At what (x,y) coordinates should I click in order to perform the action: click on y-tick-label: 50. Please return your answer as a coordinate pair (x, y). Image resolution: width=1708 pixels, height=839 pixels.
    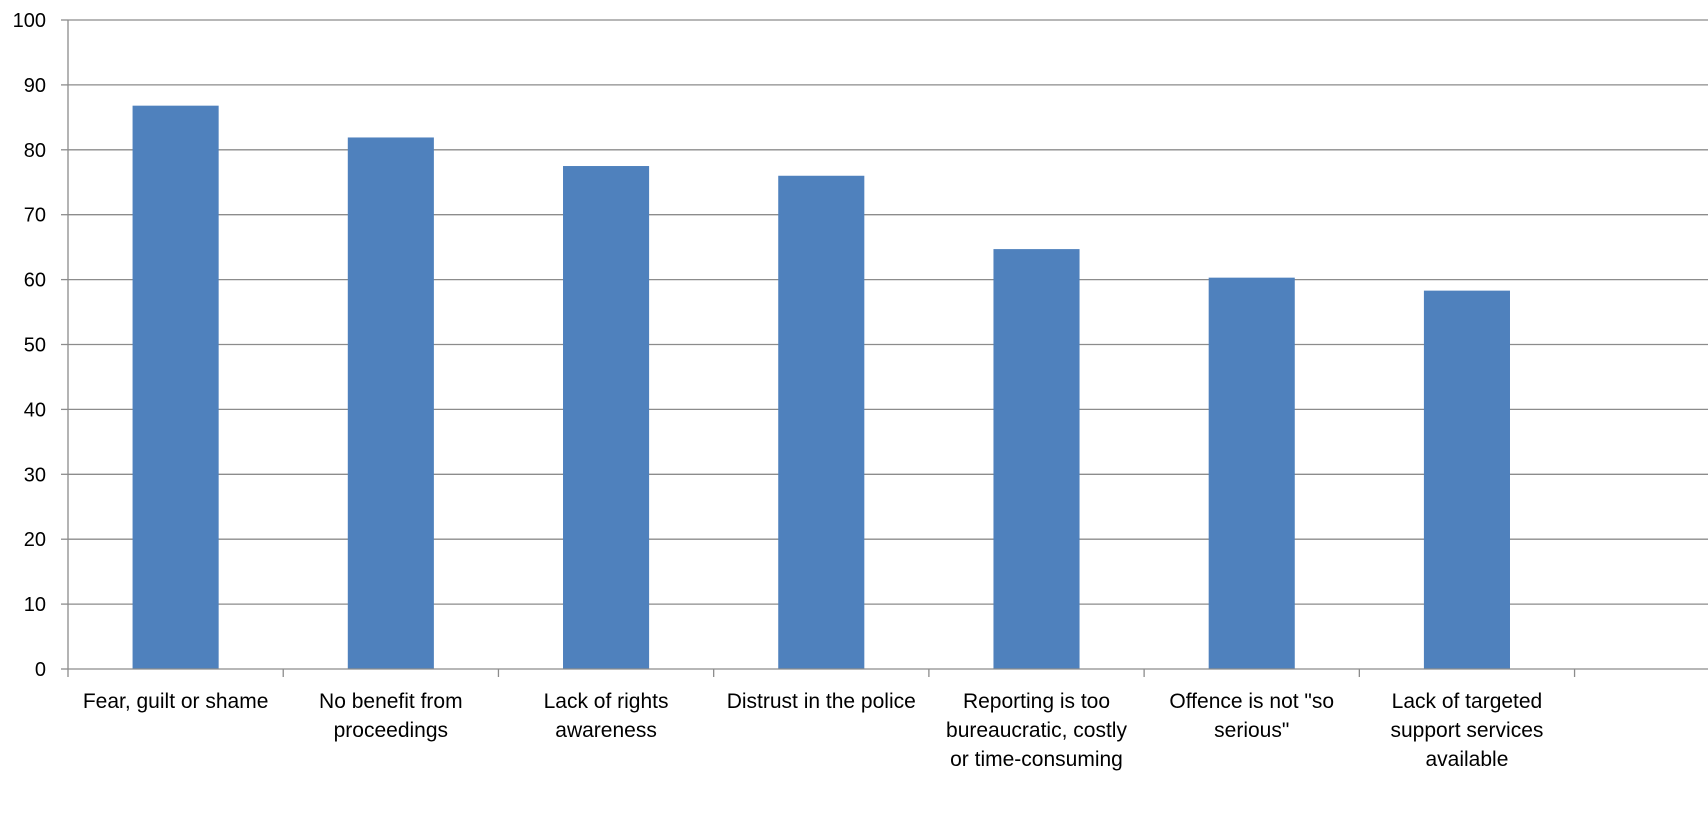
    Looking at the image, I should click on (35, 346).